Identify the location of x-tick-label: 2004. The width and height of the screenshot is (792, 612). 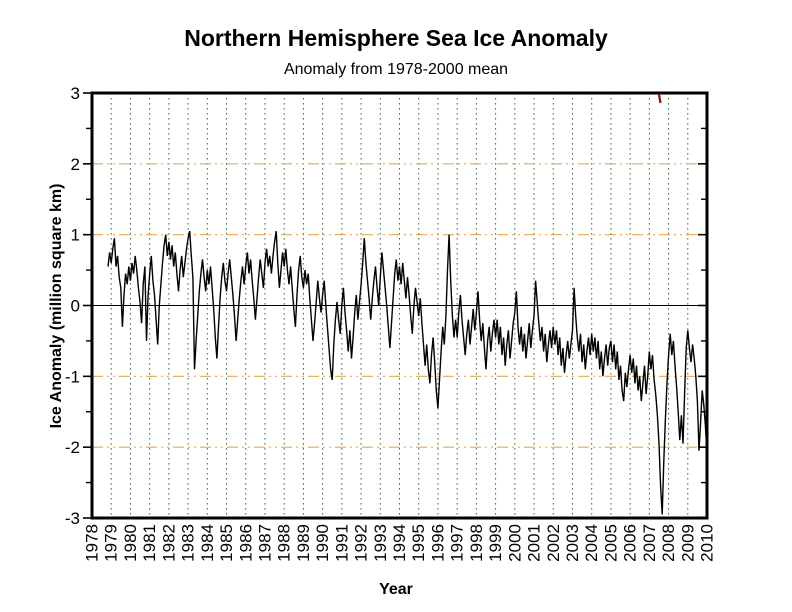
(591, 543).